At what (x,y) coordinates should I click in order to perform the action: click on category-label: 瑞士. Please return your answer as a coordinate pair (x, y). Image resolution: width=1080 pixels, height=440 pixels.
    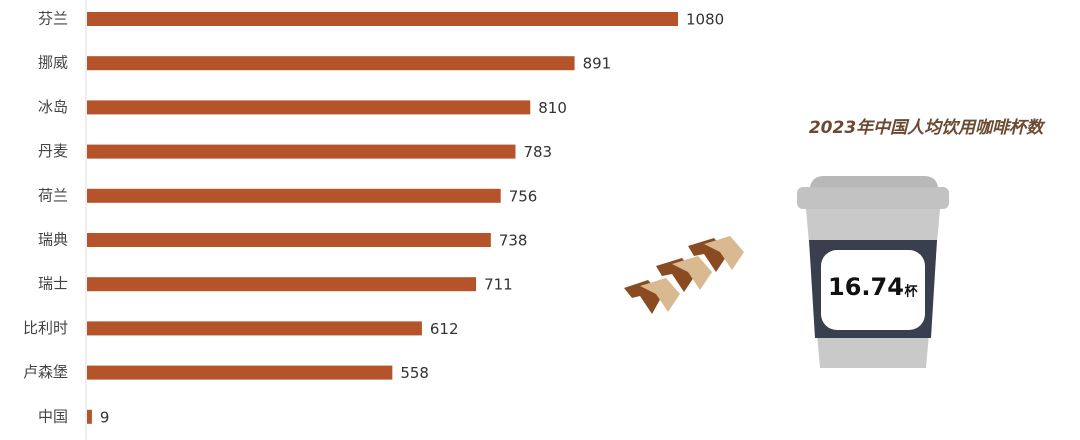
    Looking at the image, I should click on (53, 284).